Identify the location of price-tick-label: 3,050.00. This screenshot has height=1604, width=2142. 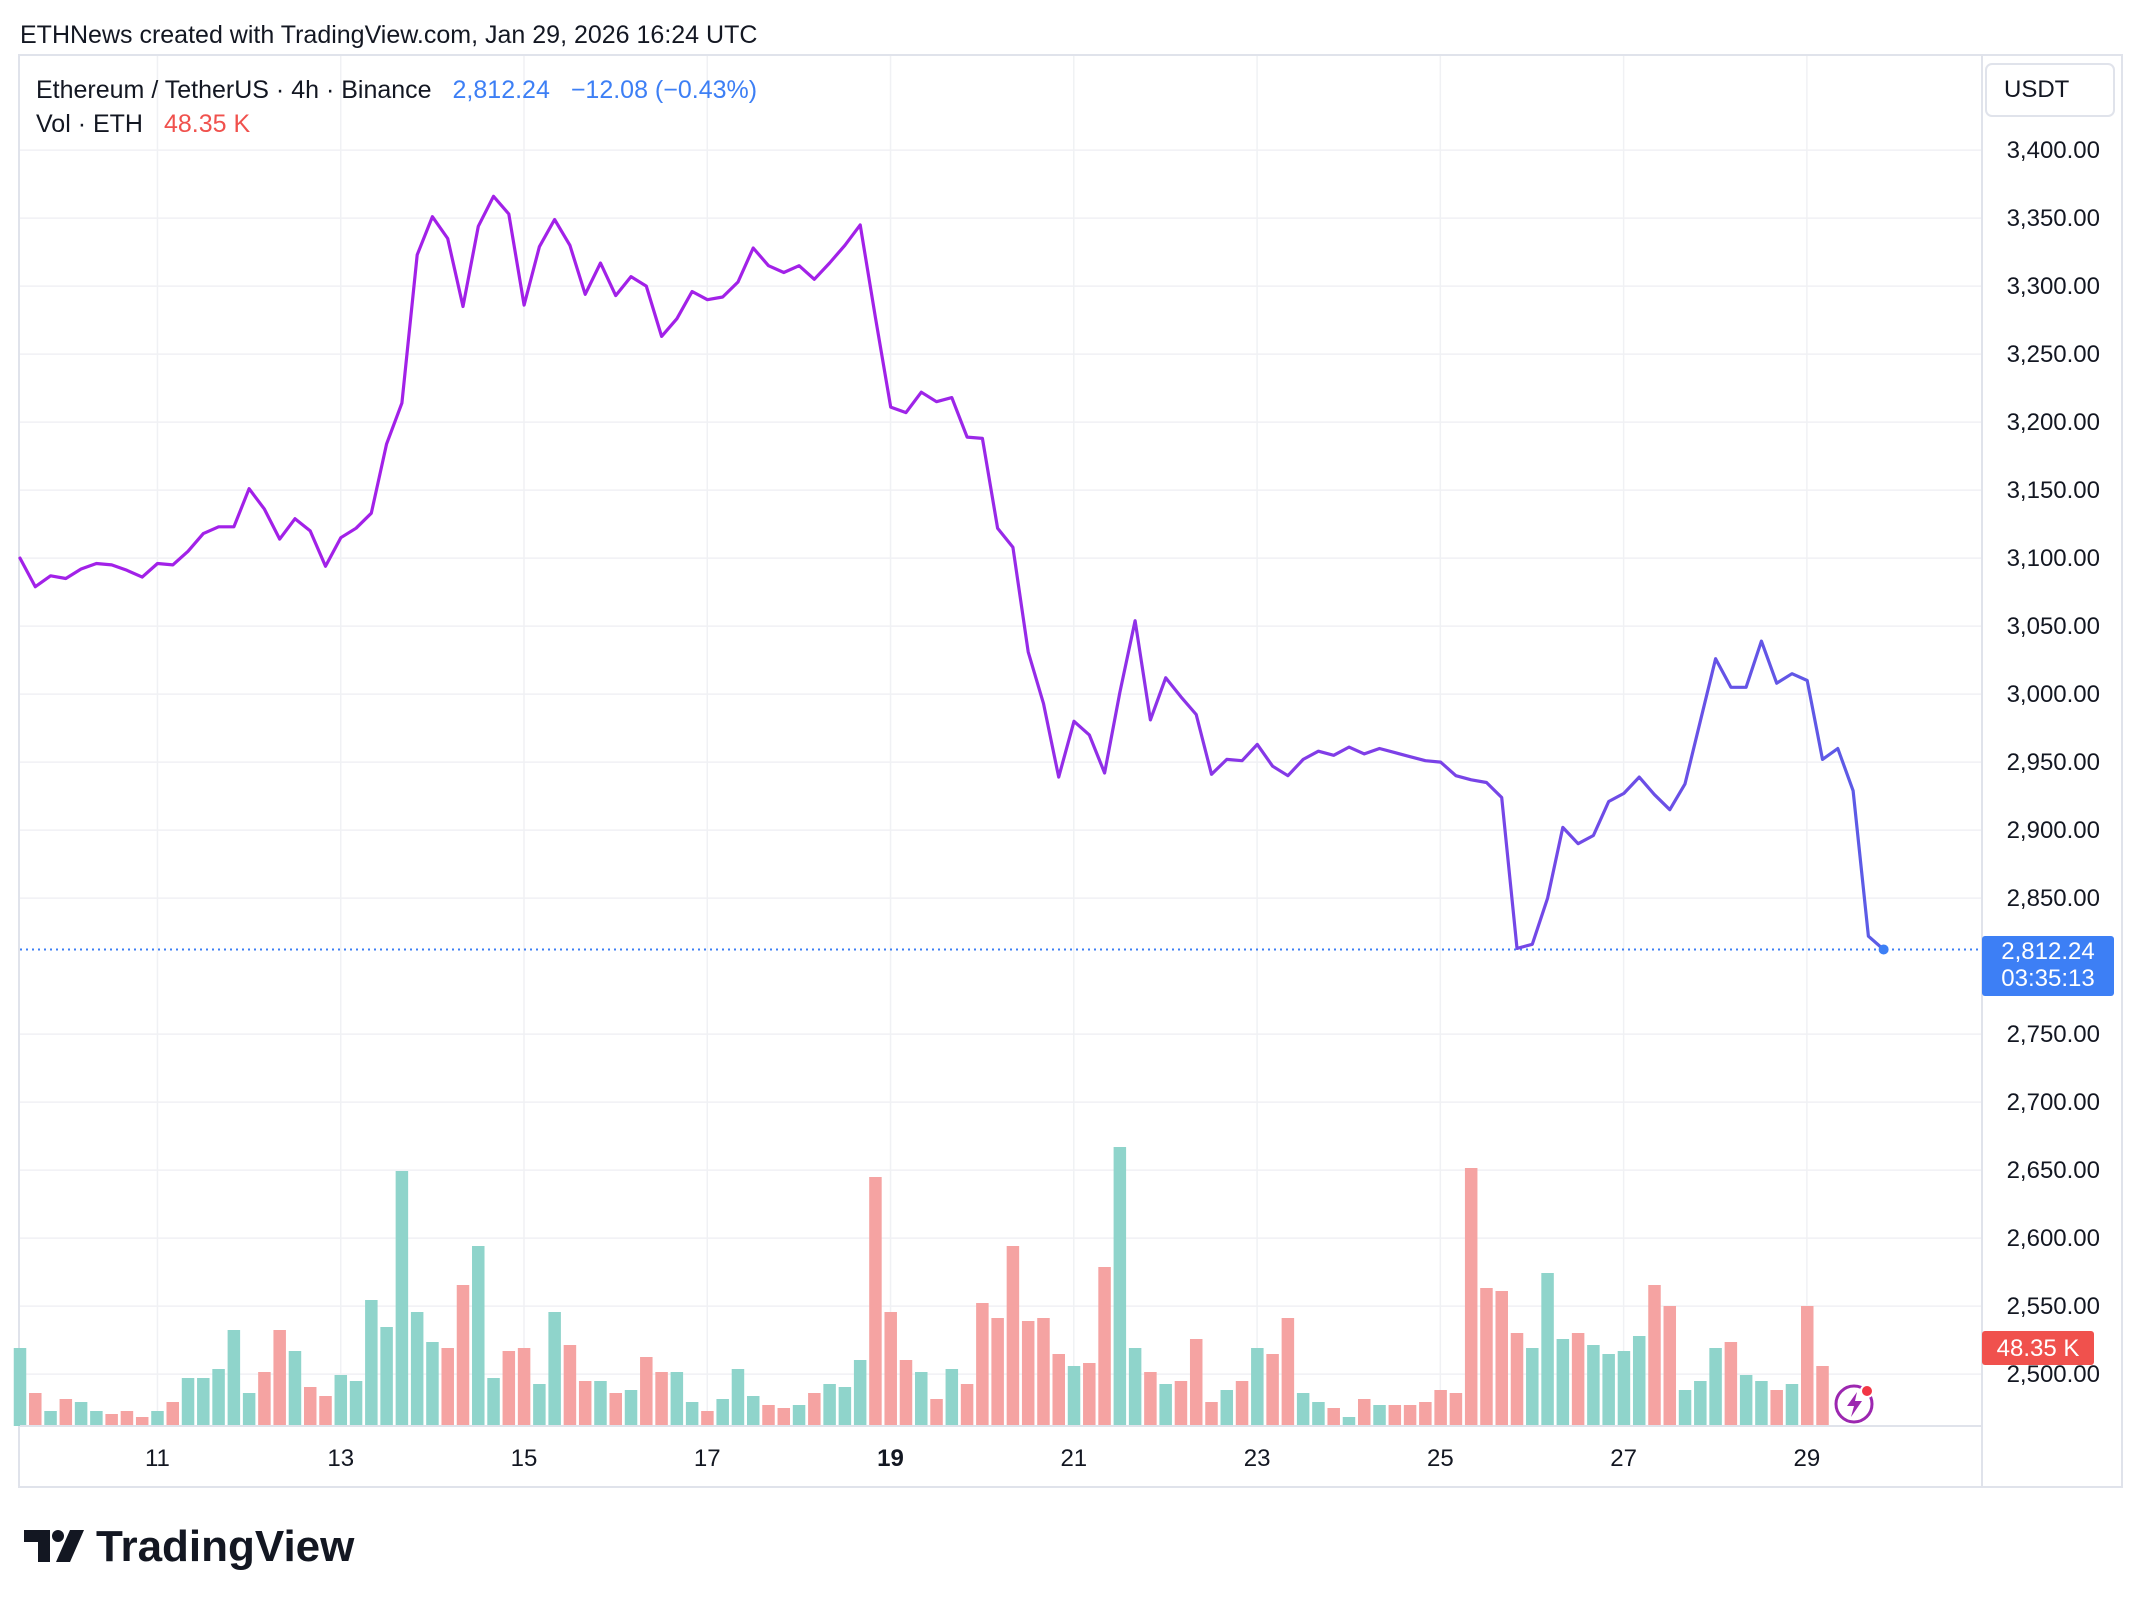
(2053, 626).